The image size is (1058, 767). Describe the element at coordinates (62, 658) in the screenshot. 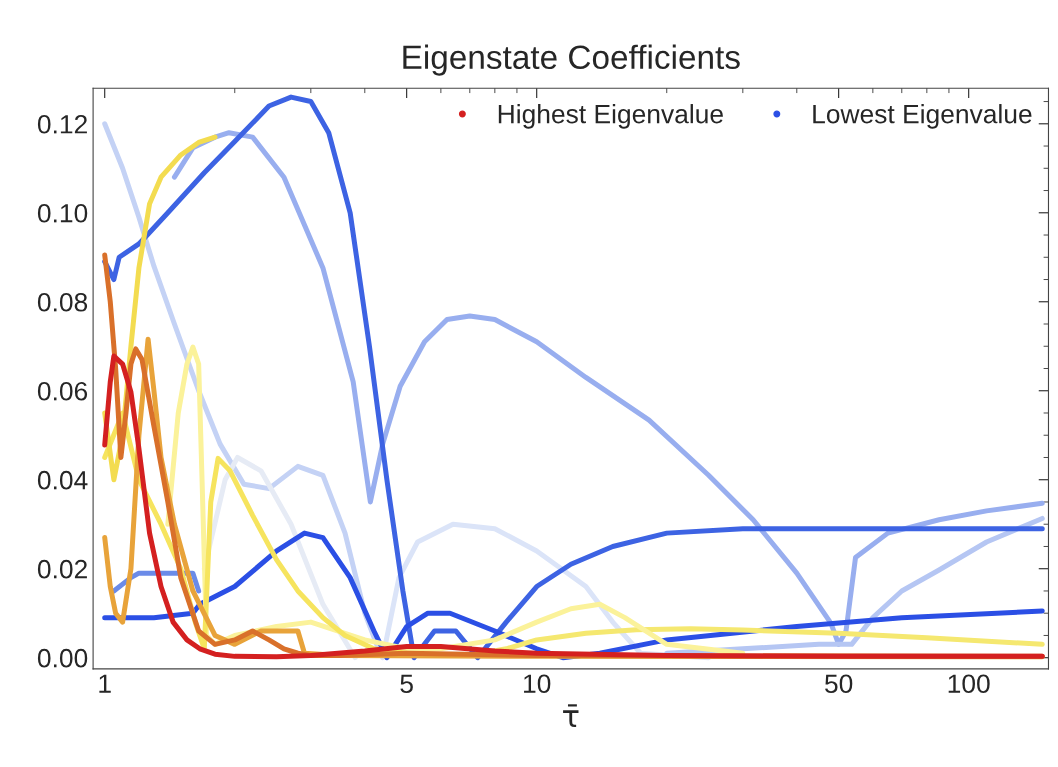

I see `y-tick-label: 0.00` at that location.